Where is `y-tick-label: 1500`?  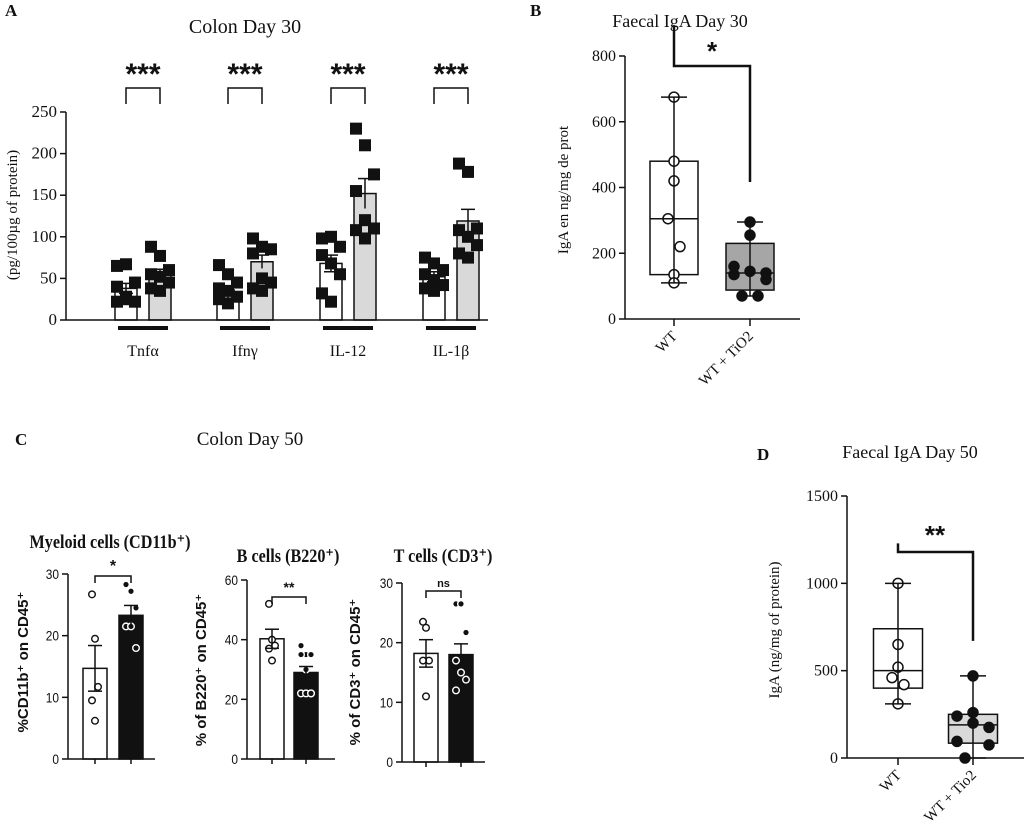 y-tick-label: 1500 is located at coordinates (822, 496).